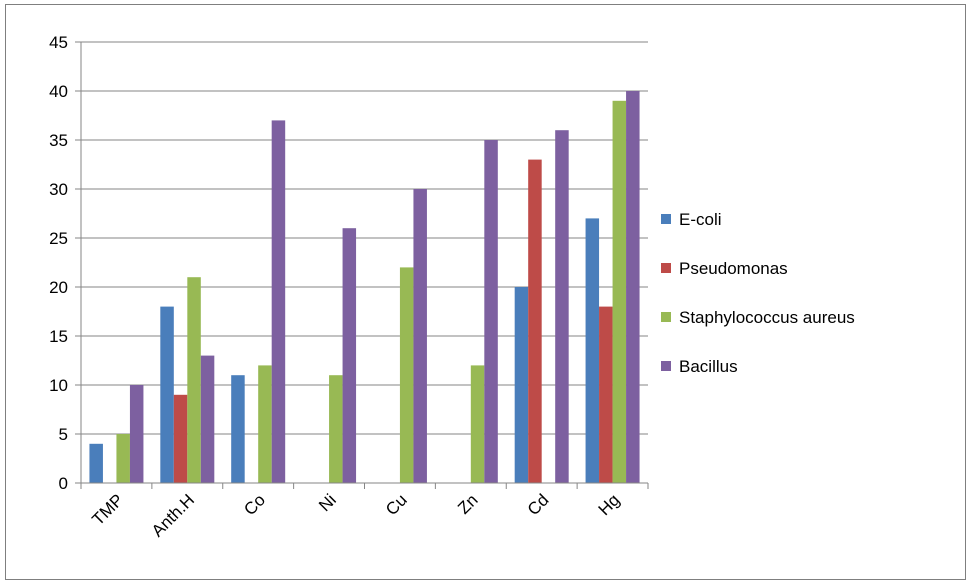 The image size is (971, 586). Describe the element at coordinates (58, 189) in the screenshot. I see `y-tick-label: 30` at that location.